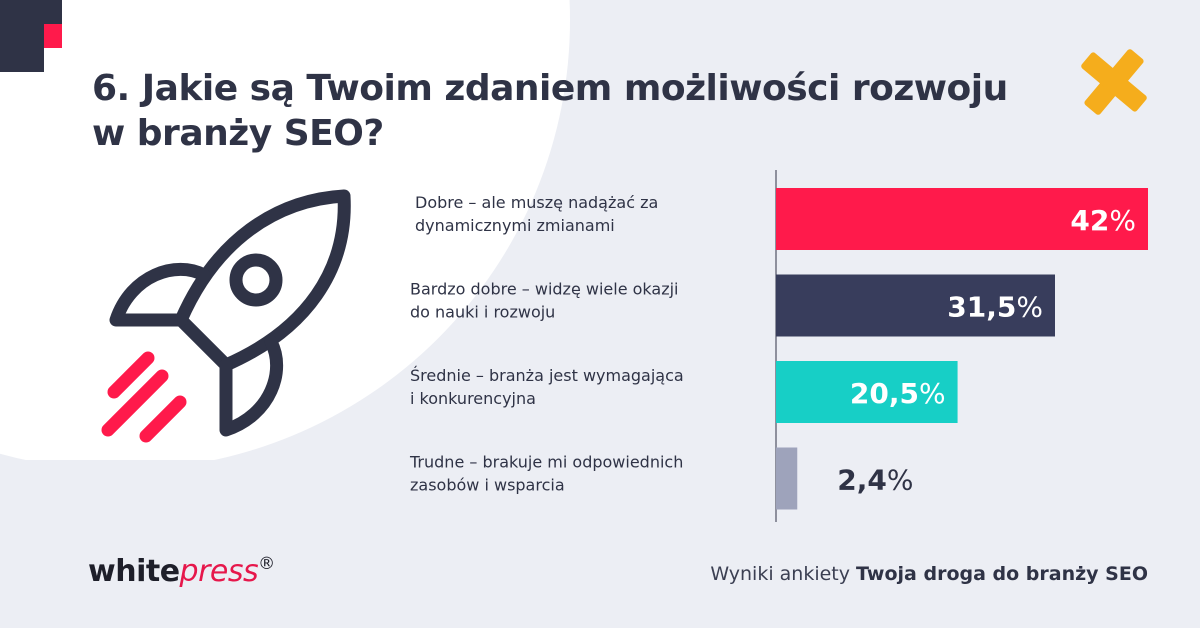 This screenshot has height=628, width=1200. What do you see at coordinates (482, 312) in the screenshot?
I see `category-label: do nauki i rozwoju` at bounding box center [482, 312].